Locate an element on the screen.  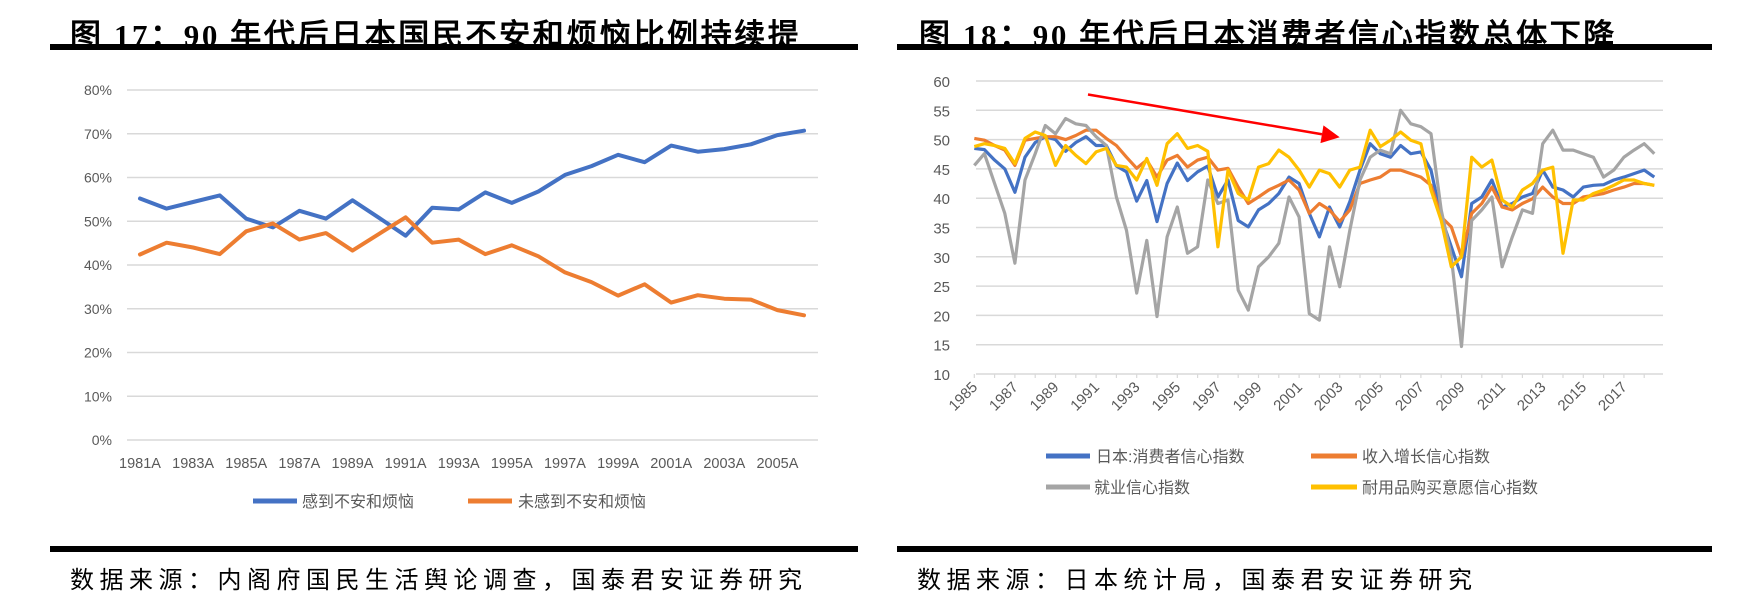
x-tick-label: 2001A is located at coordinates (671, 464).